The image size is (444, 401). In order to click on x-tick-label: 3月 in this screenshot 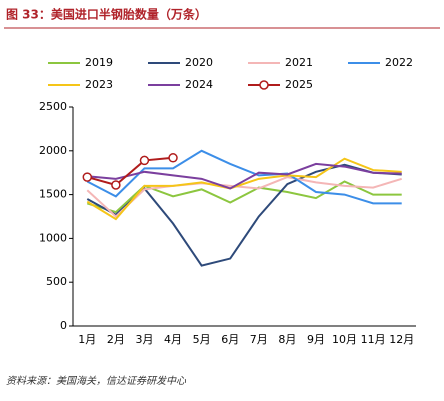, I will do `click(144, 339)`.